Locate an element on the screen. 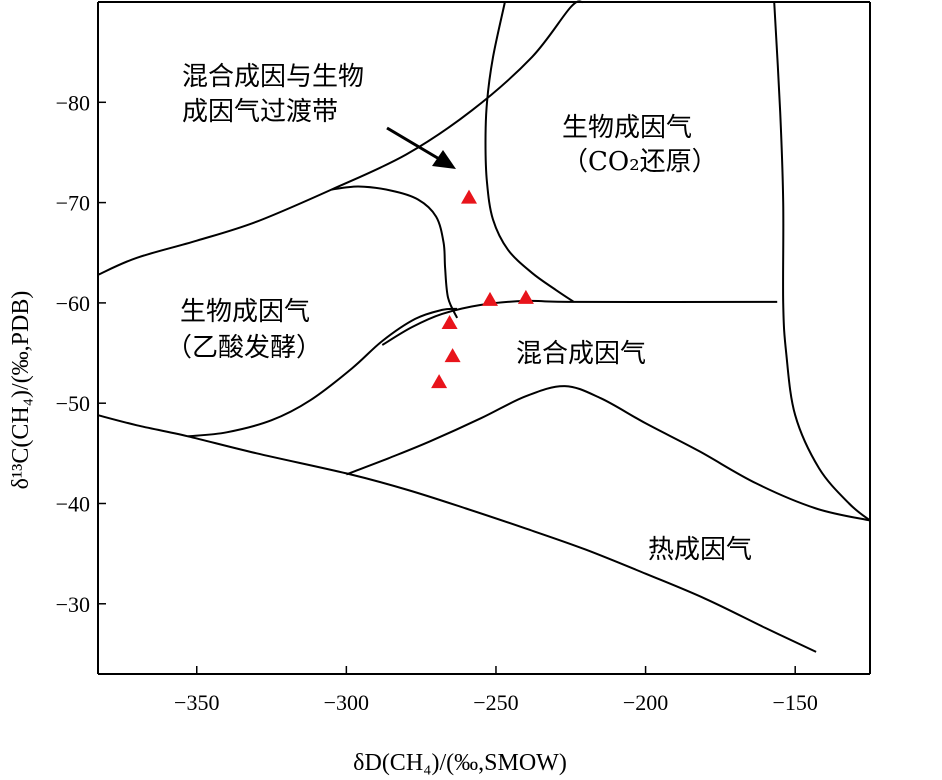 The height and width of the screenshot is (780, 942). region-label-acetate-fermentation: 生物成因气 （乙酸发酵） is located at coordinates (244, 330).